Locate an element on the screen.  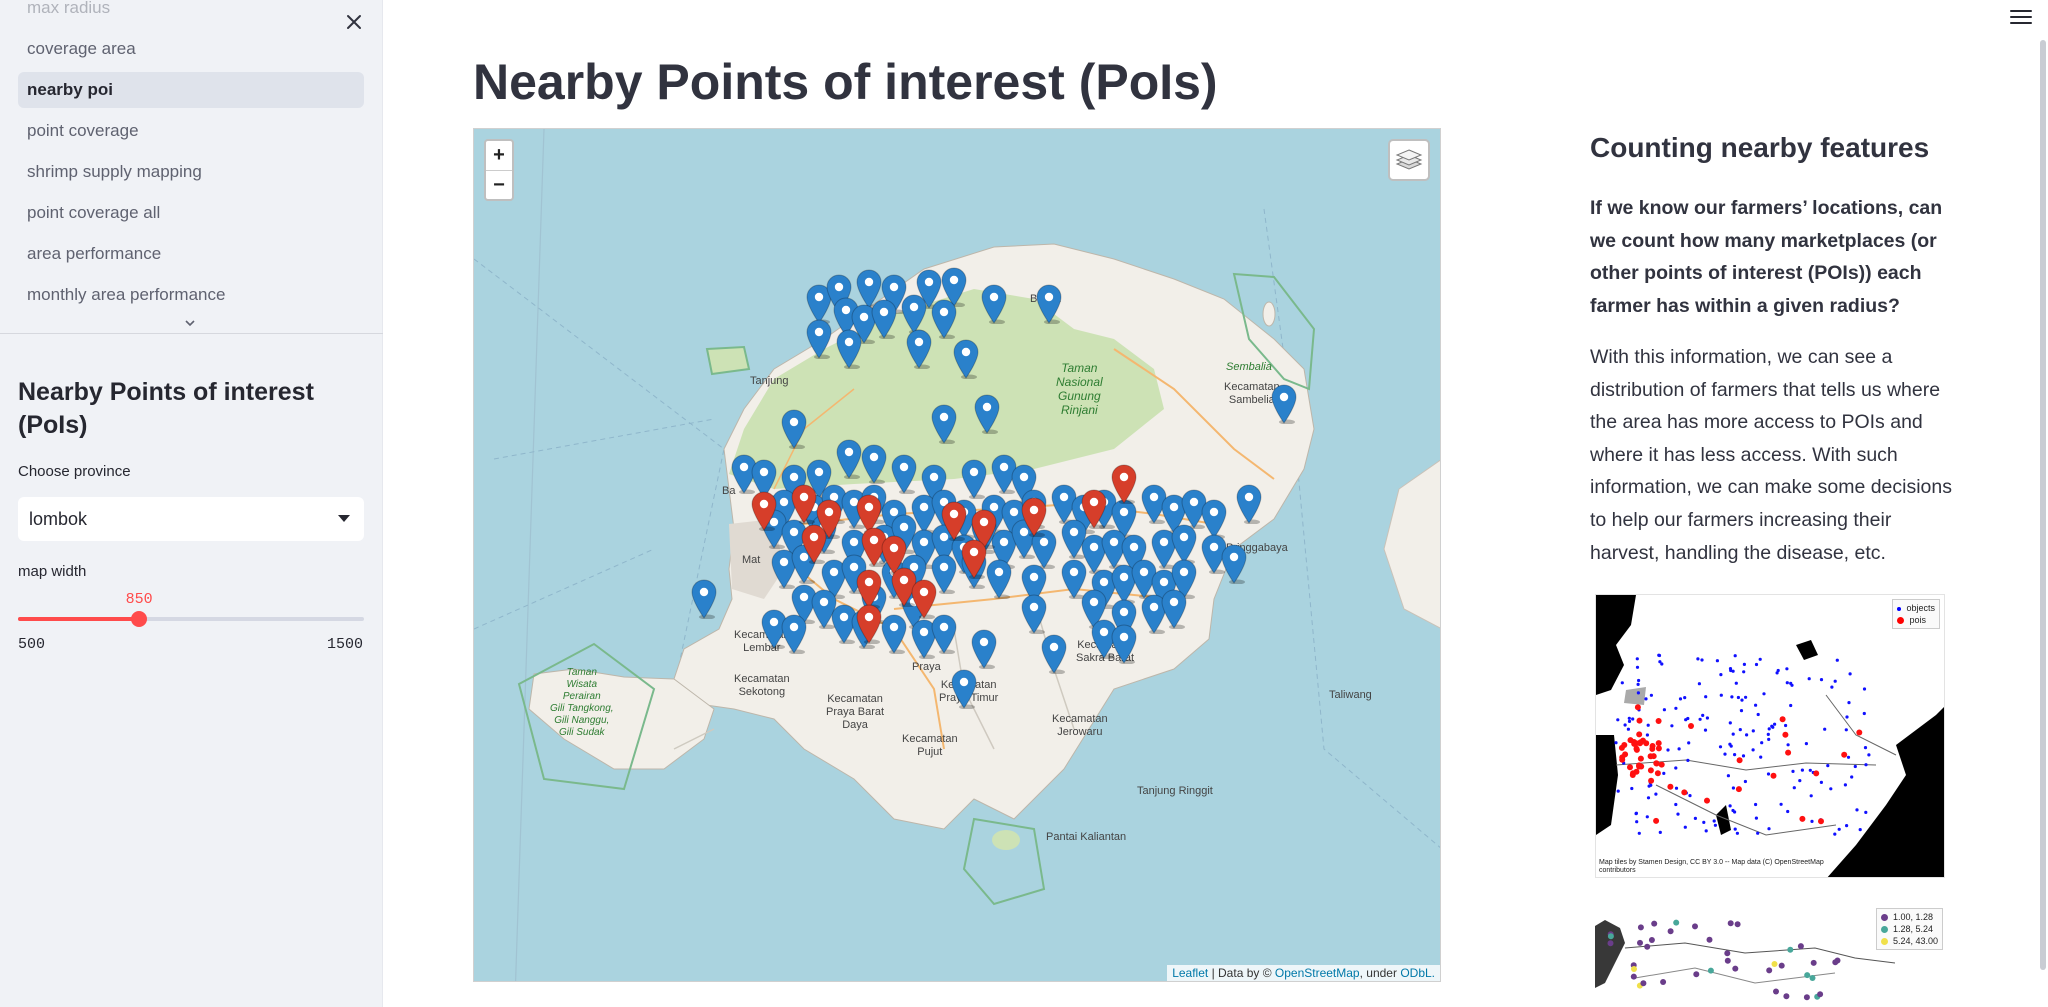
chevron-down-icon is located at coordinates (190, 323).